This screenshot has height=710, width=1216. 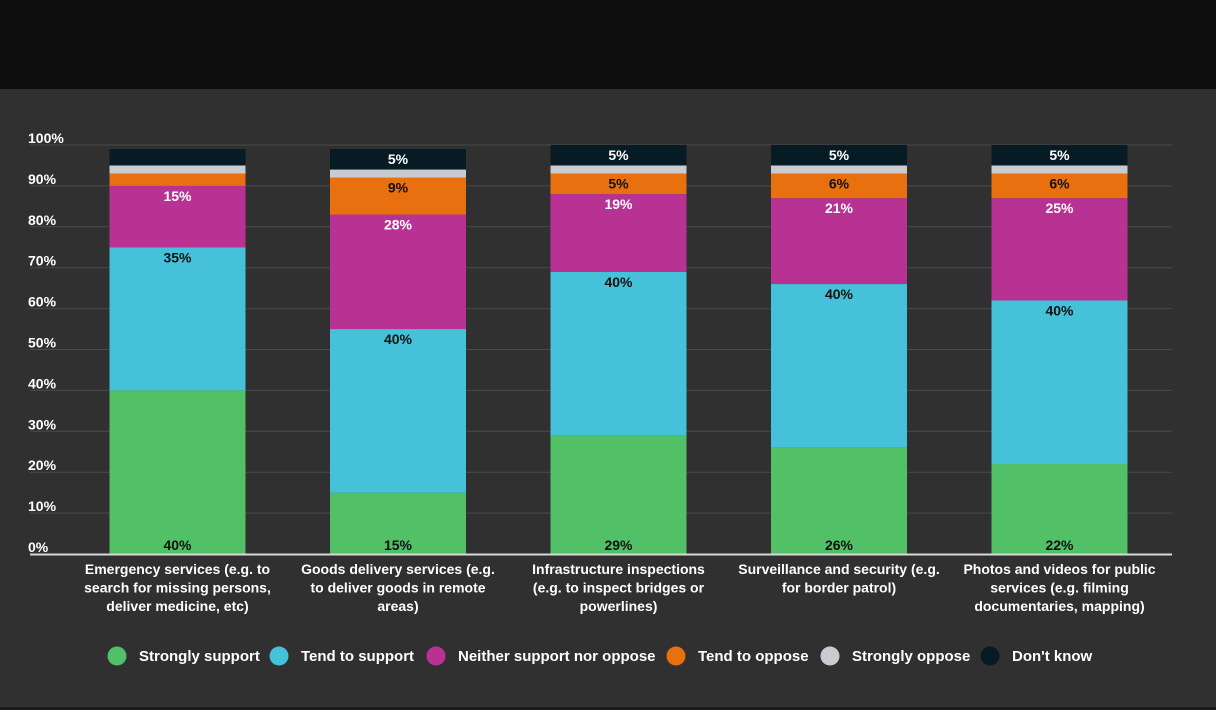 What do you see at coordinates (398, 569) in the screenshot?
I see `category-label: Goods delivery services (e.g.` at bounding box center [398, 569].